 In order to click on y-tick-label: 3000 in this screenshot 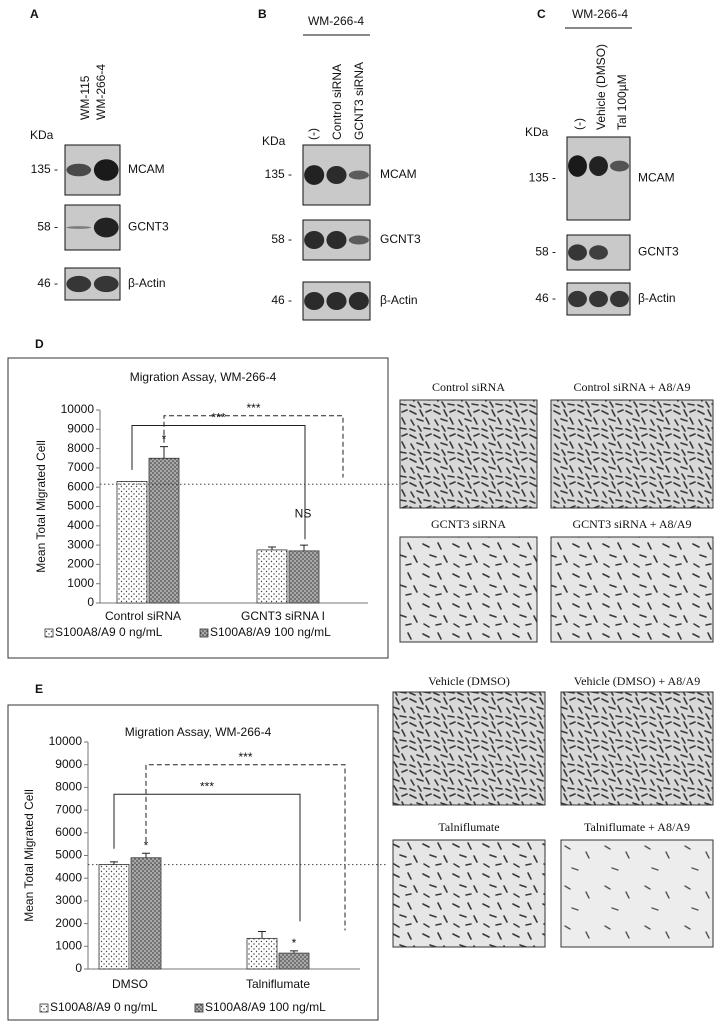, I will do `click(68, 900)`.